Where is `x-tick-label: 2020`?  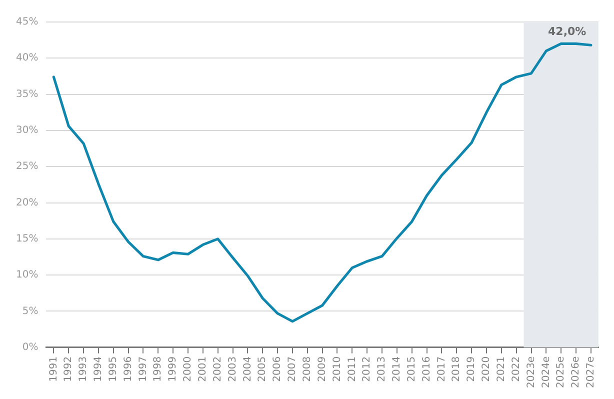 x-tick-label: 2020 is located at coordinates (486, 369).